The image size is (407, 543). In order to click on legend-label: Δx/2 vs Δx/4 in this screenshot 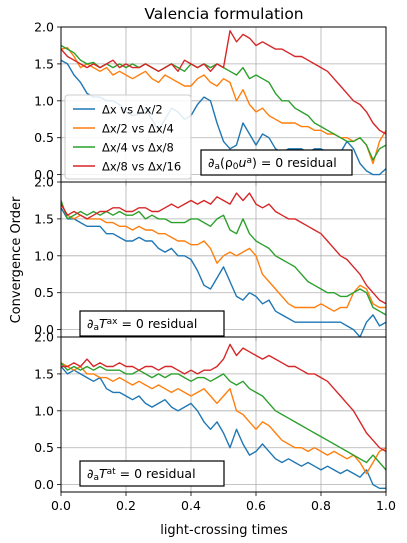, I will do `click(138, 129)`.